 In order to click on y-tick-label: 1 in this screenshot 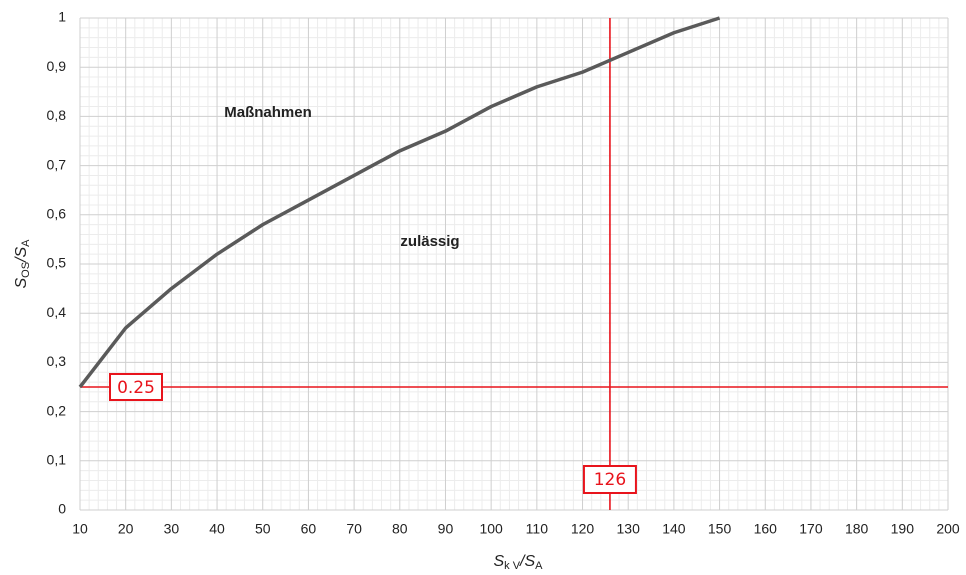, I will do `click(62, 17)`.